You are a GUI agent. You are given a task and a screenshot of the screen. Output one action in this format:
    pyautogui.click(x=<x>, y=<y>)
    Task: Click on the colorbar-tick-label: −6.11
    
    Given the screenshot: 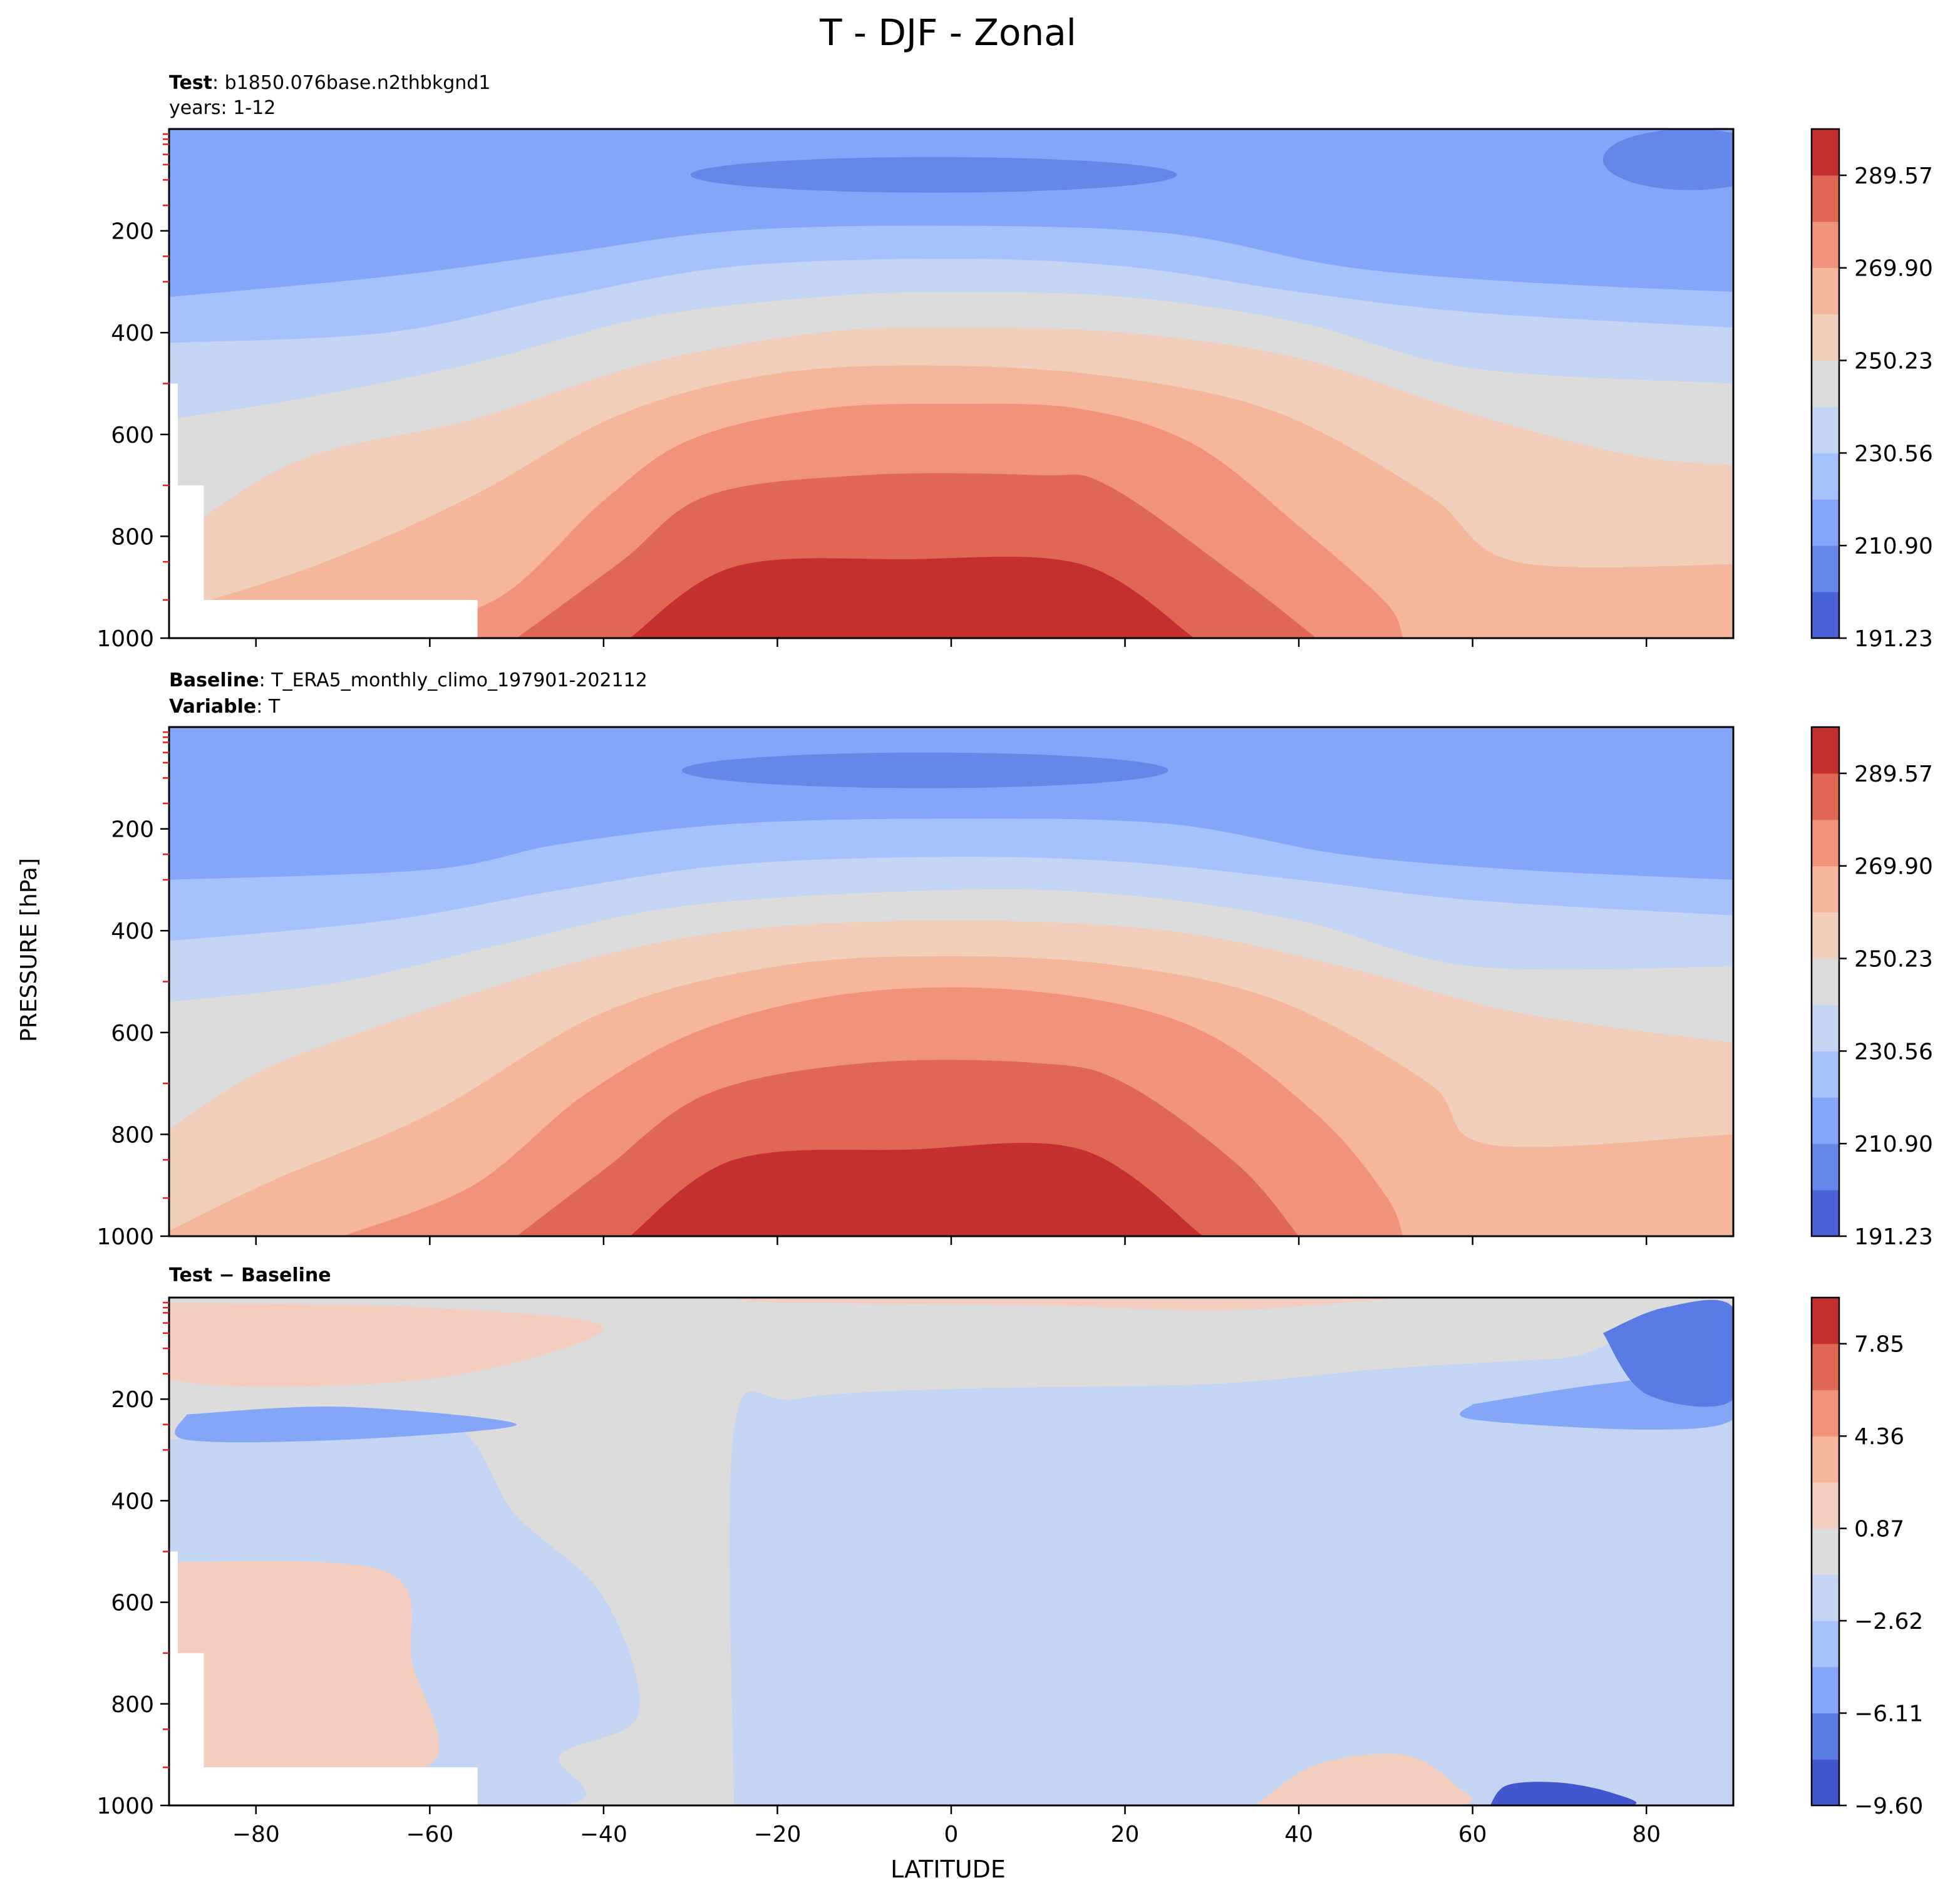 What is the action you would take?
    pyautogui.click(x=1888, y=1714)
    